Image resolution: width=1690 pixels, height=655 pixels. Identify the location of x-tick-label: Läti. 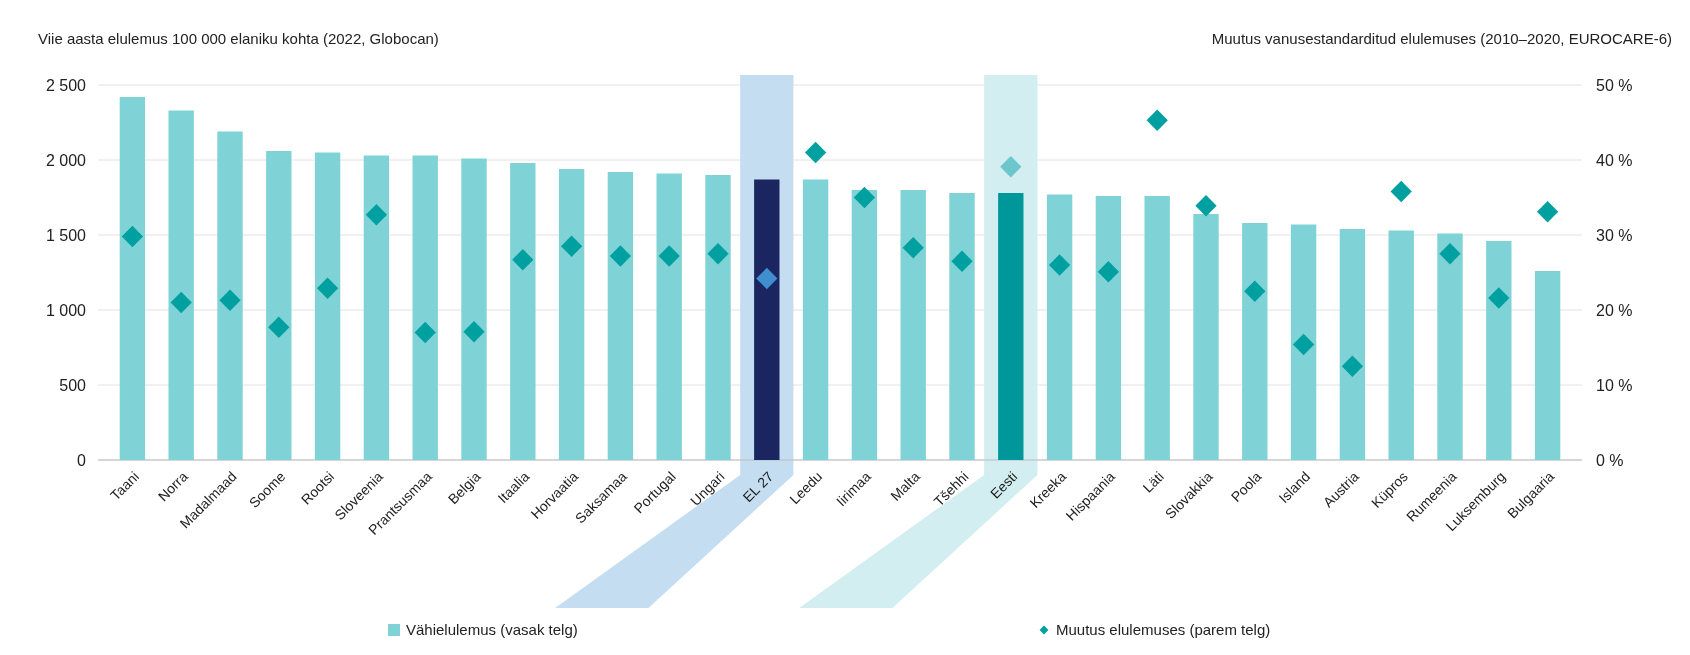
(1153, 482).